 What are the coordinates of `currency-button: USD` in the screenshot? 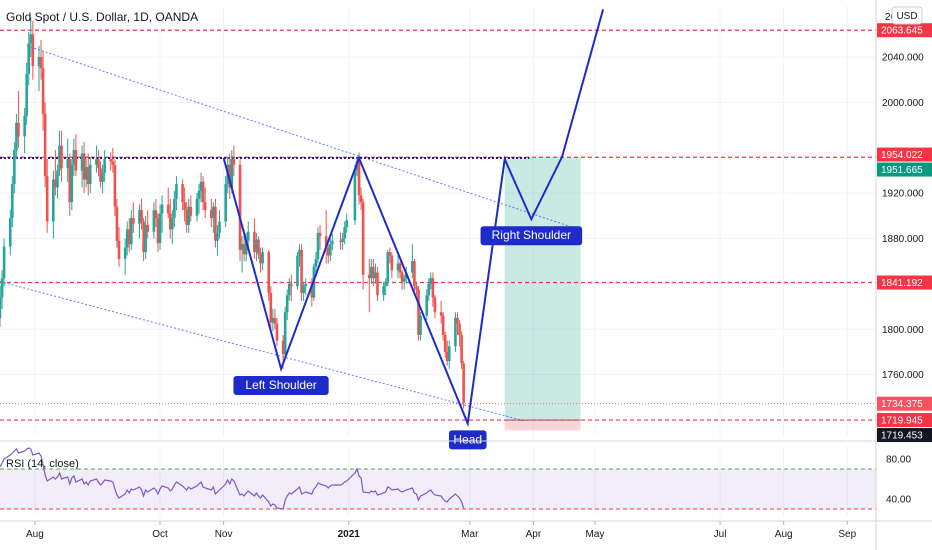 It's located at (907, 15).